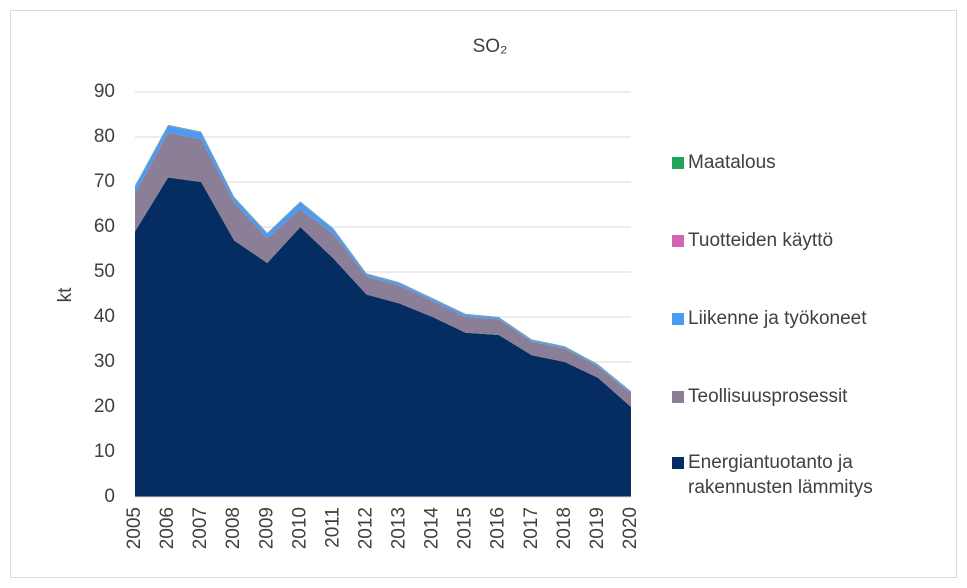 This screenshot has height=588, width=967. What do you see at coordinates (104, 91) in the screenshot?
I see `y-tick-label: 90` at bounding box center [104, 91].